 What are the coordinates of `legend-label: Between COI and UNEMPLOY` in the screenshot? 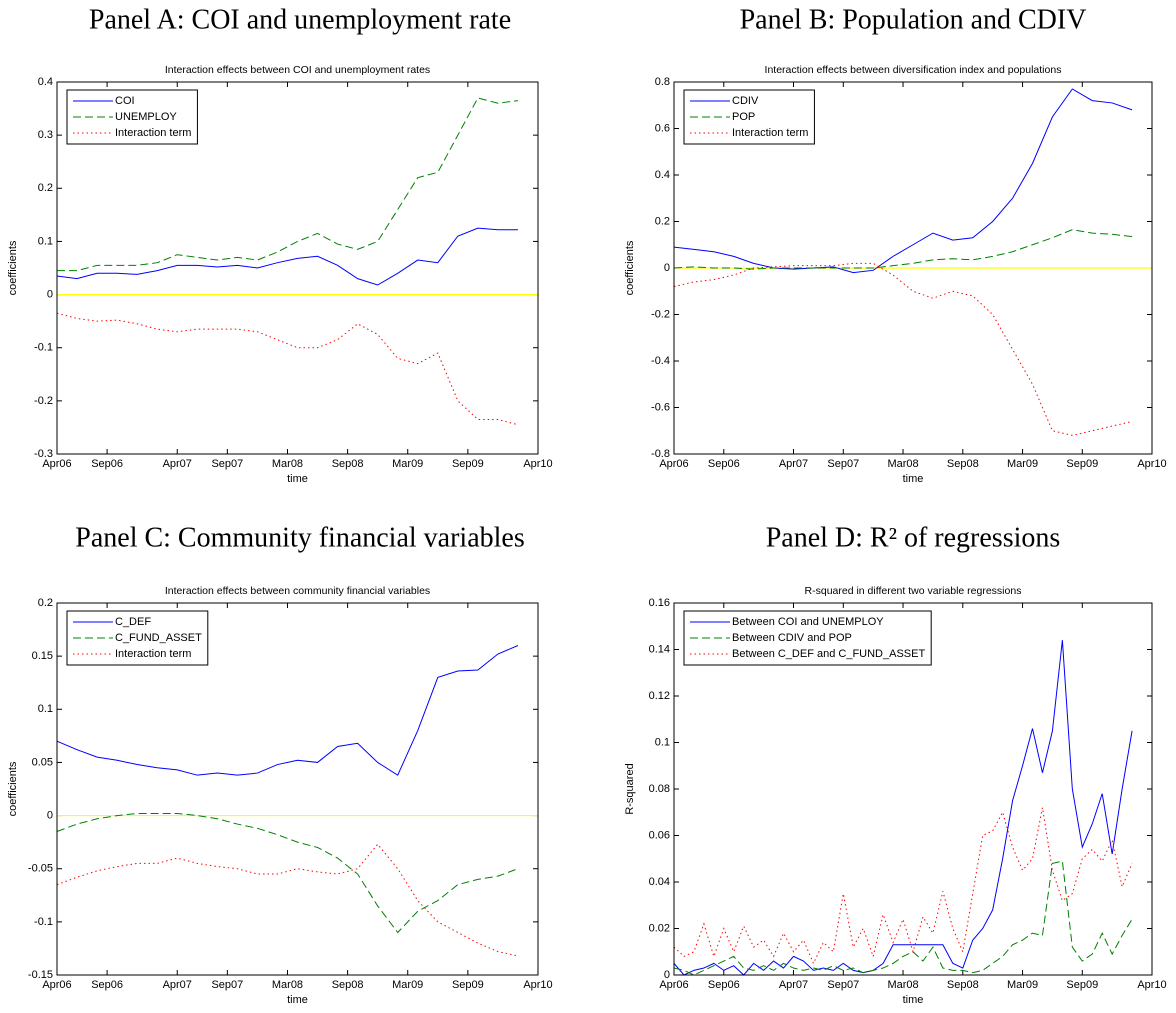 It's located at (808, 622).